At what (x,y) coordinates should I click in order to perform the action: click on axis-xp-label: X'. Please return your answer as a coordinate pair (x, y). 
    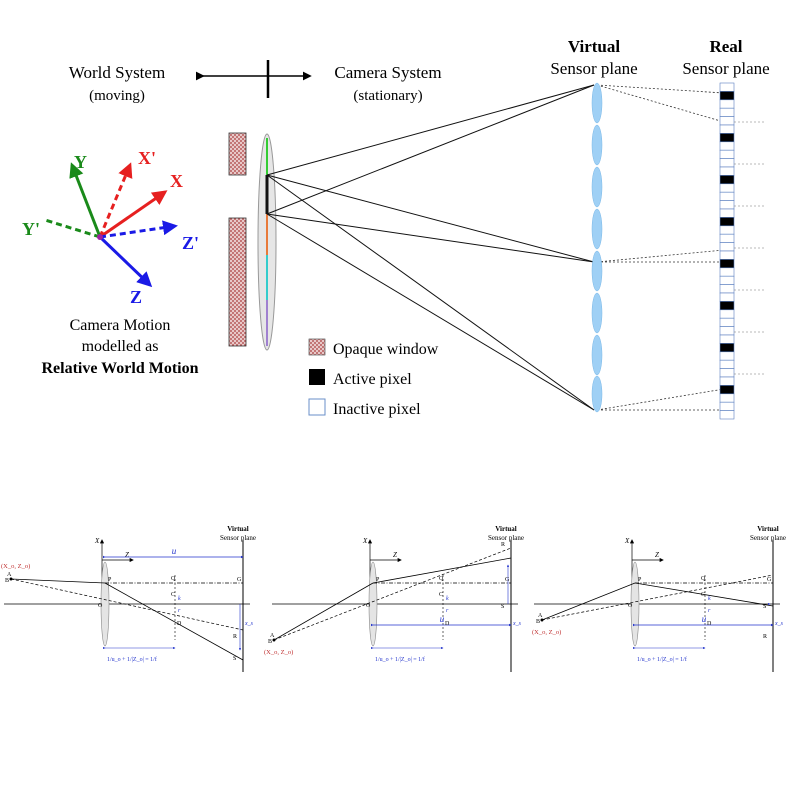
    Looking at the image, I should click on (147, 158).